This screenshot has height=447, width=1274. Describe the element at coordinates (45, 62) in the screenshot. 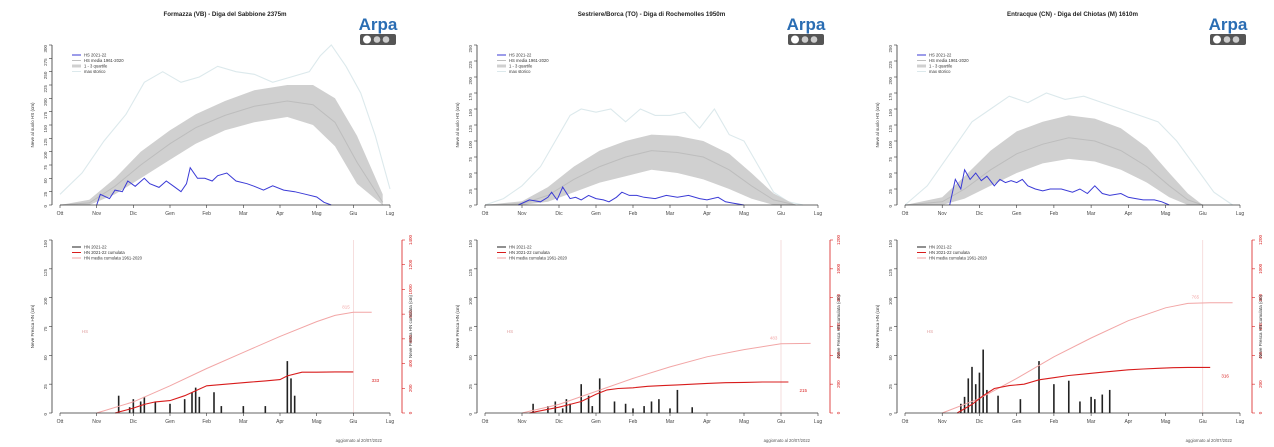

I see `top-0-y-tick-label: 275` at that location.